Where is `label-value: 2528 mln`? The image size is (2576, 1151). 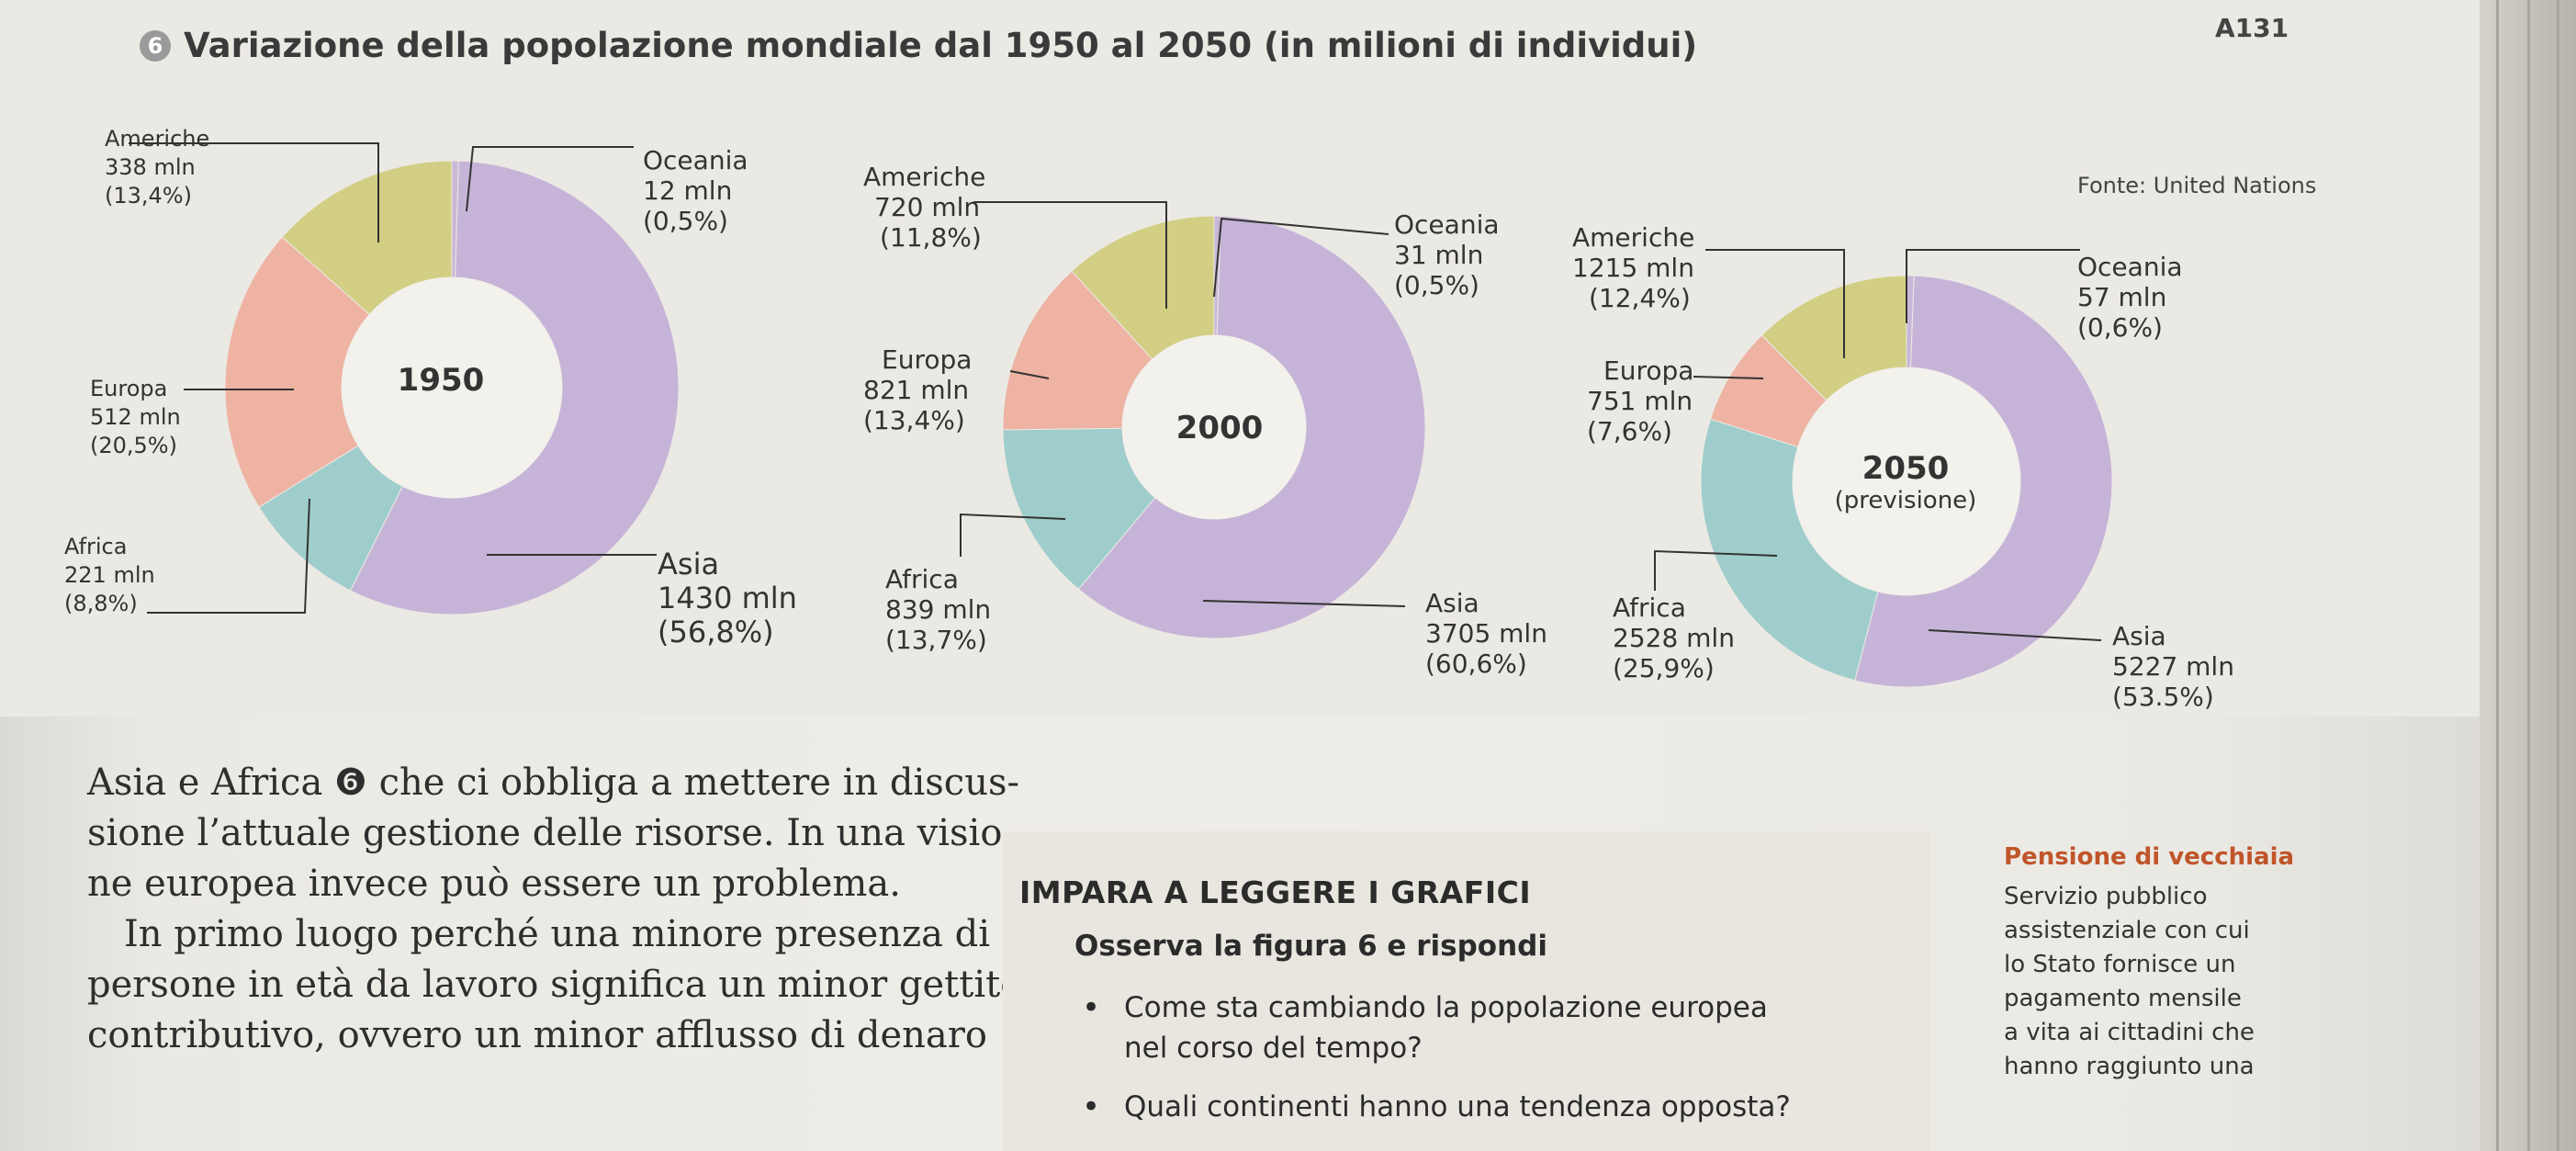
label-value: 2528 mln is located at coordinates (1674, 638).